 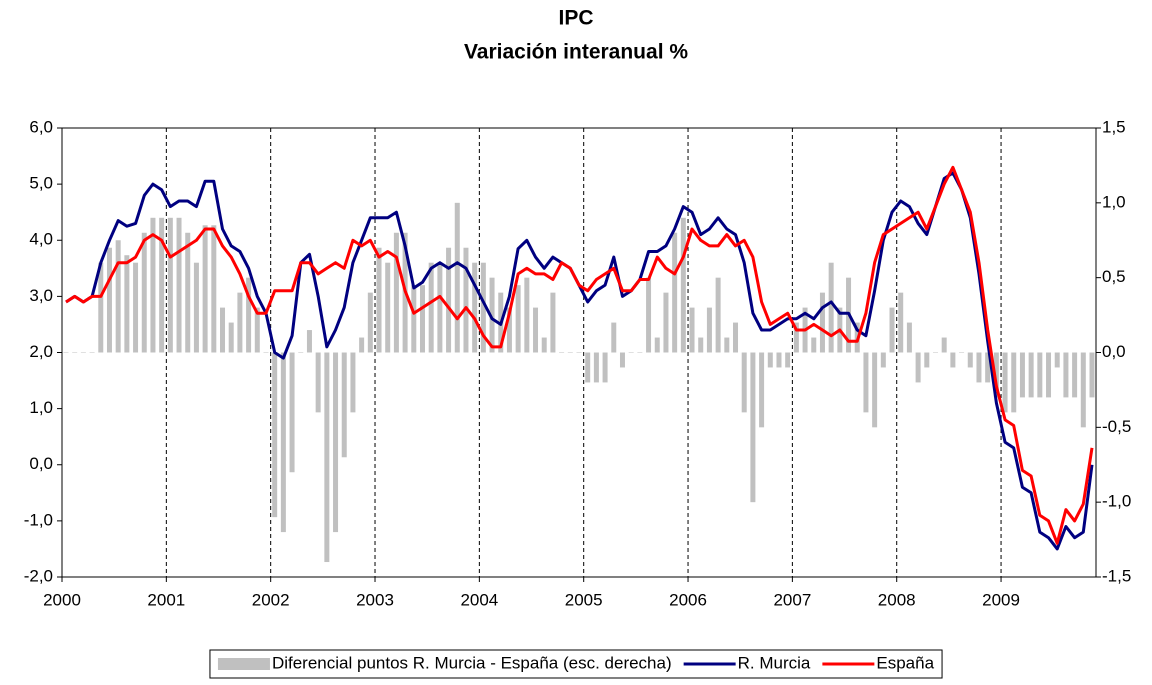 What do you see at coordinates (375, 599) in the screenshot?
I see `x-tick-label: 2003` at bounding box center [375, 599].